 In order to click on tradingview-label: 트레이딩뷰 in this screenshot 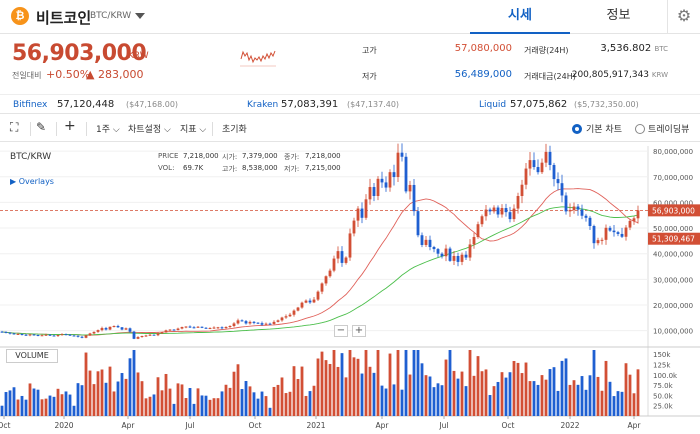, I will do `click(669, 130)`.